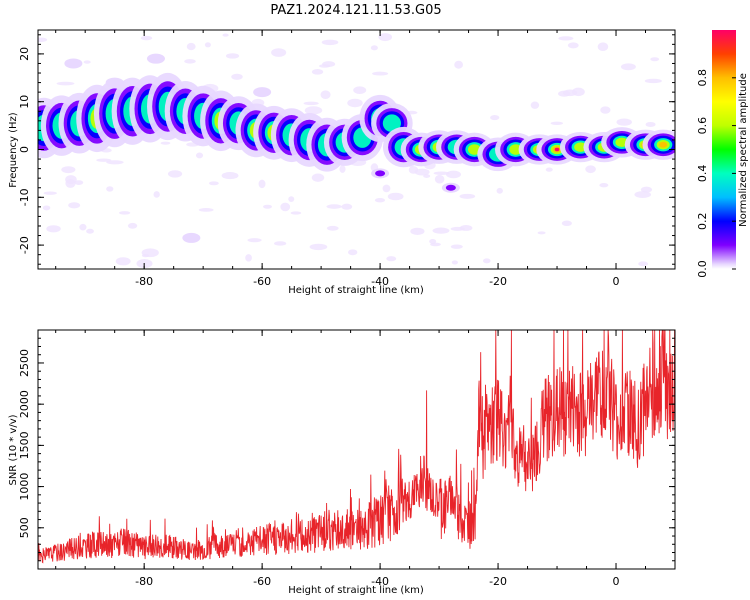 The image size is (750, 600). Describe the element at coordinates (355, 10) in the screenshot. I see `chart-title: PAZ1.2024.121.11.53.G05` at that location.